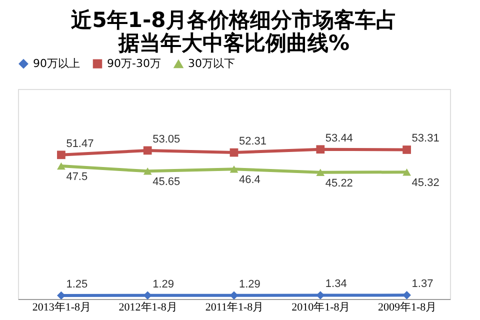 The image size is (480, 320). Describe the element at coordinates (166, 139) in the screenshot. I see `data-label: 53.05` at that location.